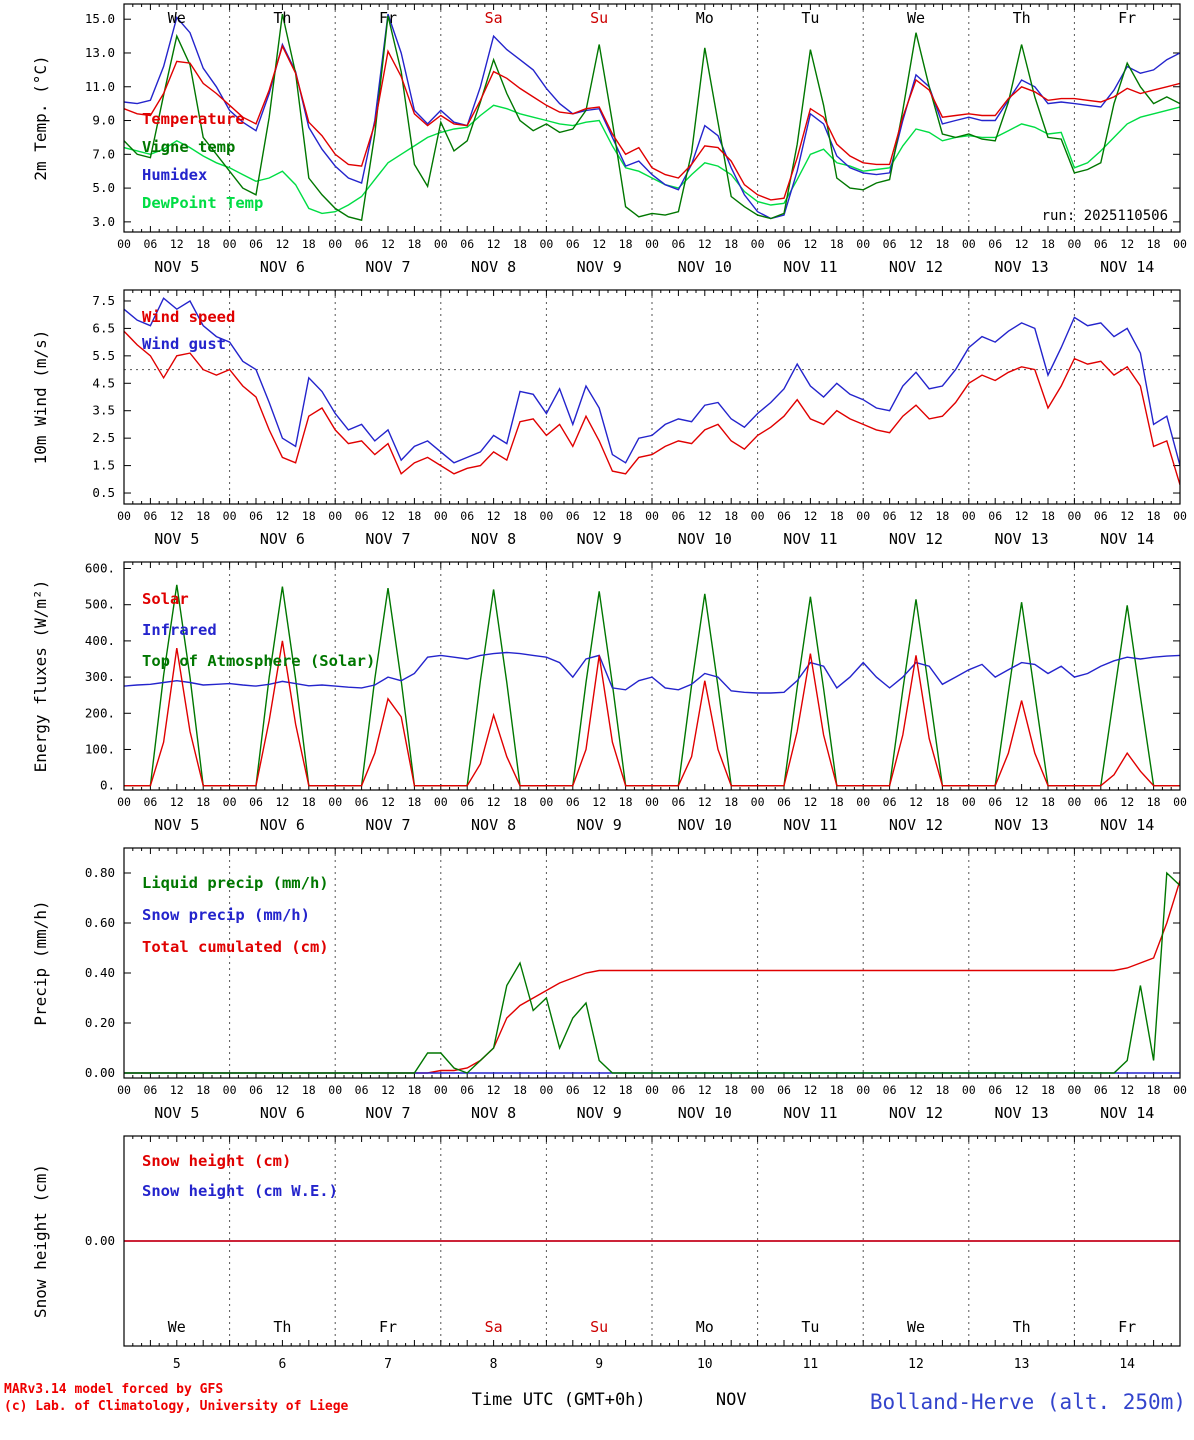 The width and height of the screenshot is (1194, 1440). I want to click on legend-humidex: Humidex, so click(174, 175).